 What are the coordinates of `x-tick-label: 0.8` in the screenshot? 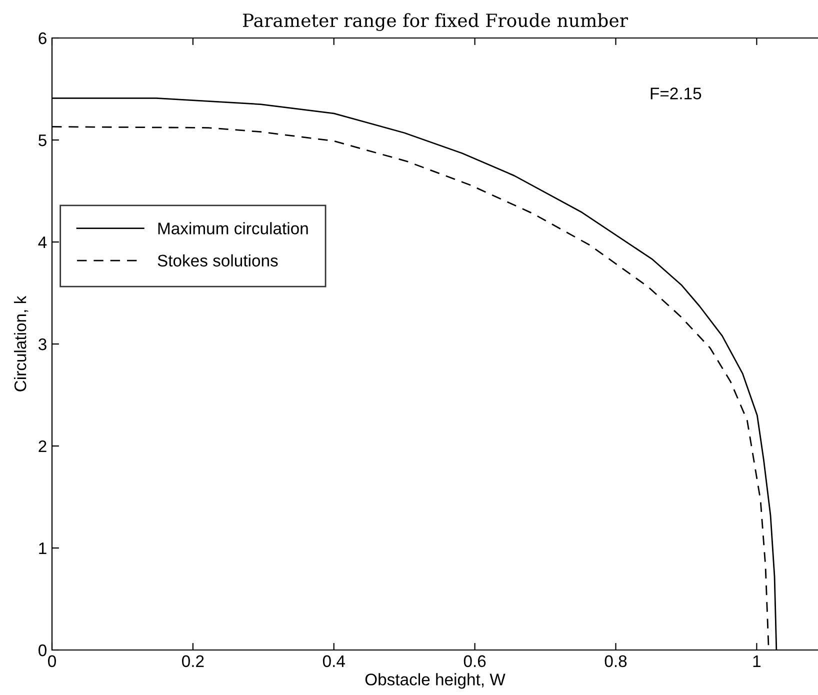 It's located at (615, 661).